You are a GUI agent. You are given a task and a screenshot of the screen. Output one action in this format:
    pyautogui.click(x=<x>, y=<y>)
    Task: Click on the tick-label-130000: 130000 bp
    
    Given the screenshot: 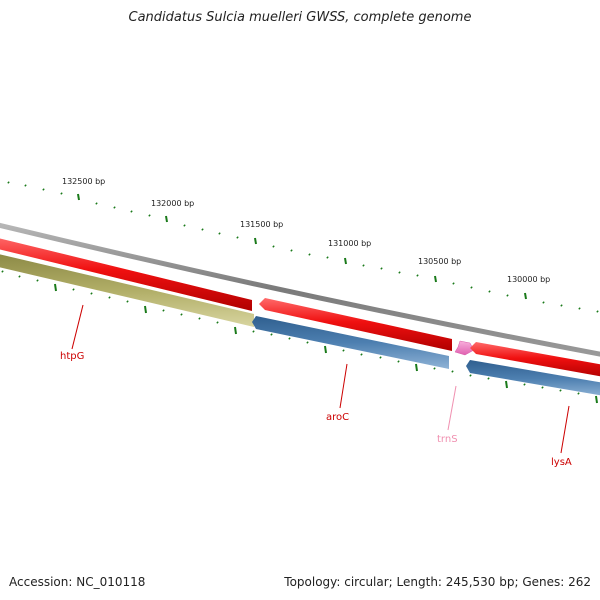 What is the action you would take?
    pyautogui.click(x=528, y=279)
    